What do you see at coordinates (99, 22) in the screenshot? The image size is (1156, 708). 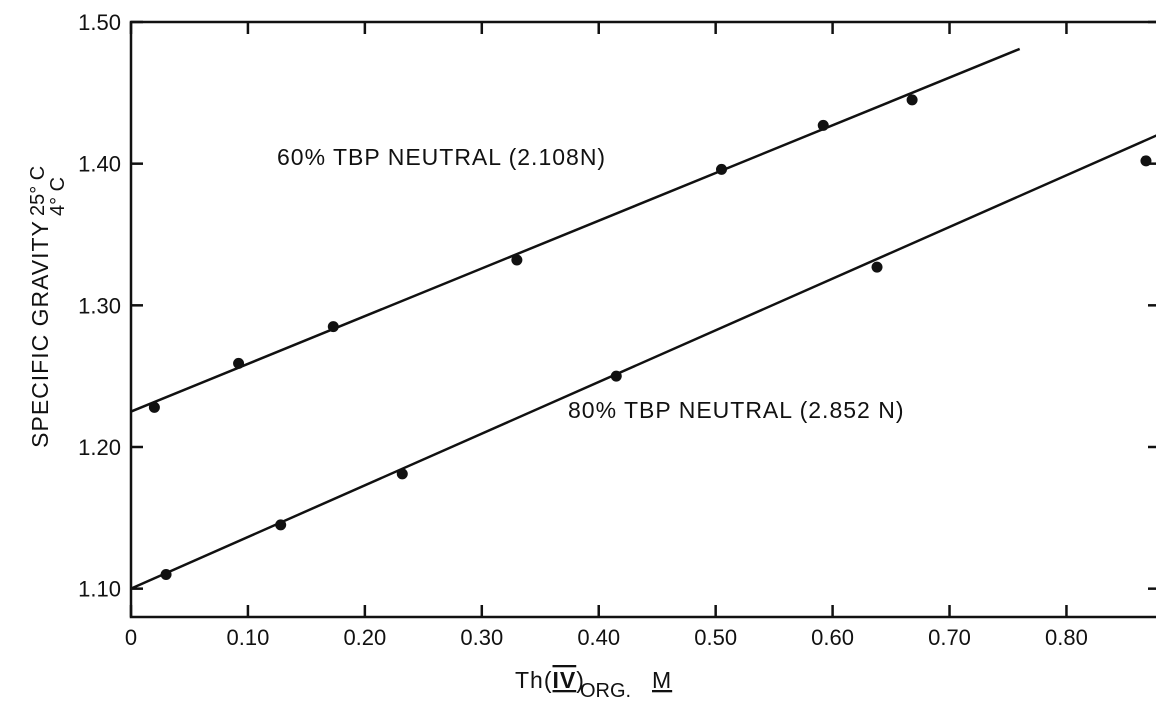 I see `y-tick-label: 1.50` at bounding box center [99, 22].